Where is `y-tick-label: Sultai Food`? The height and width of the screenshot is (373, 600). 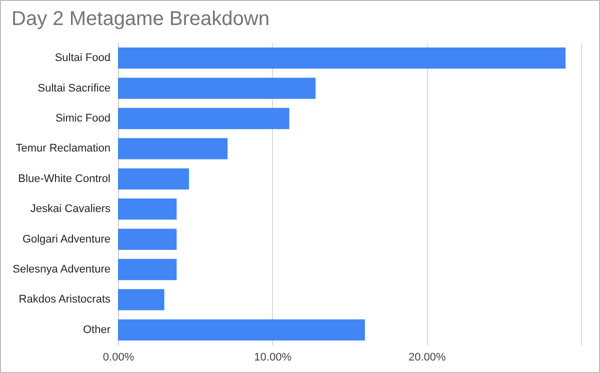 y-tick-label: Sultai Food is located at coordinates (82, 58).